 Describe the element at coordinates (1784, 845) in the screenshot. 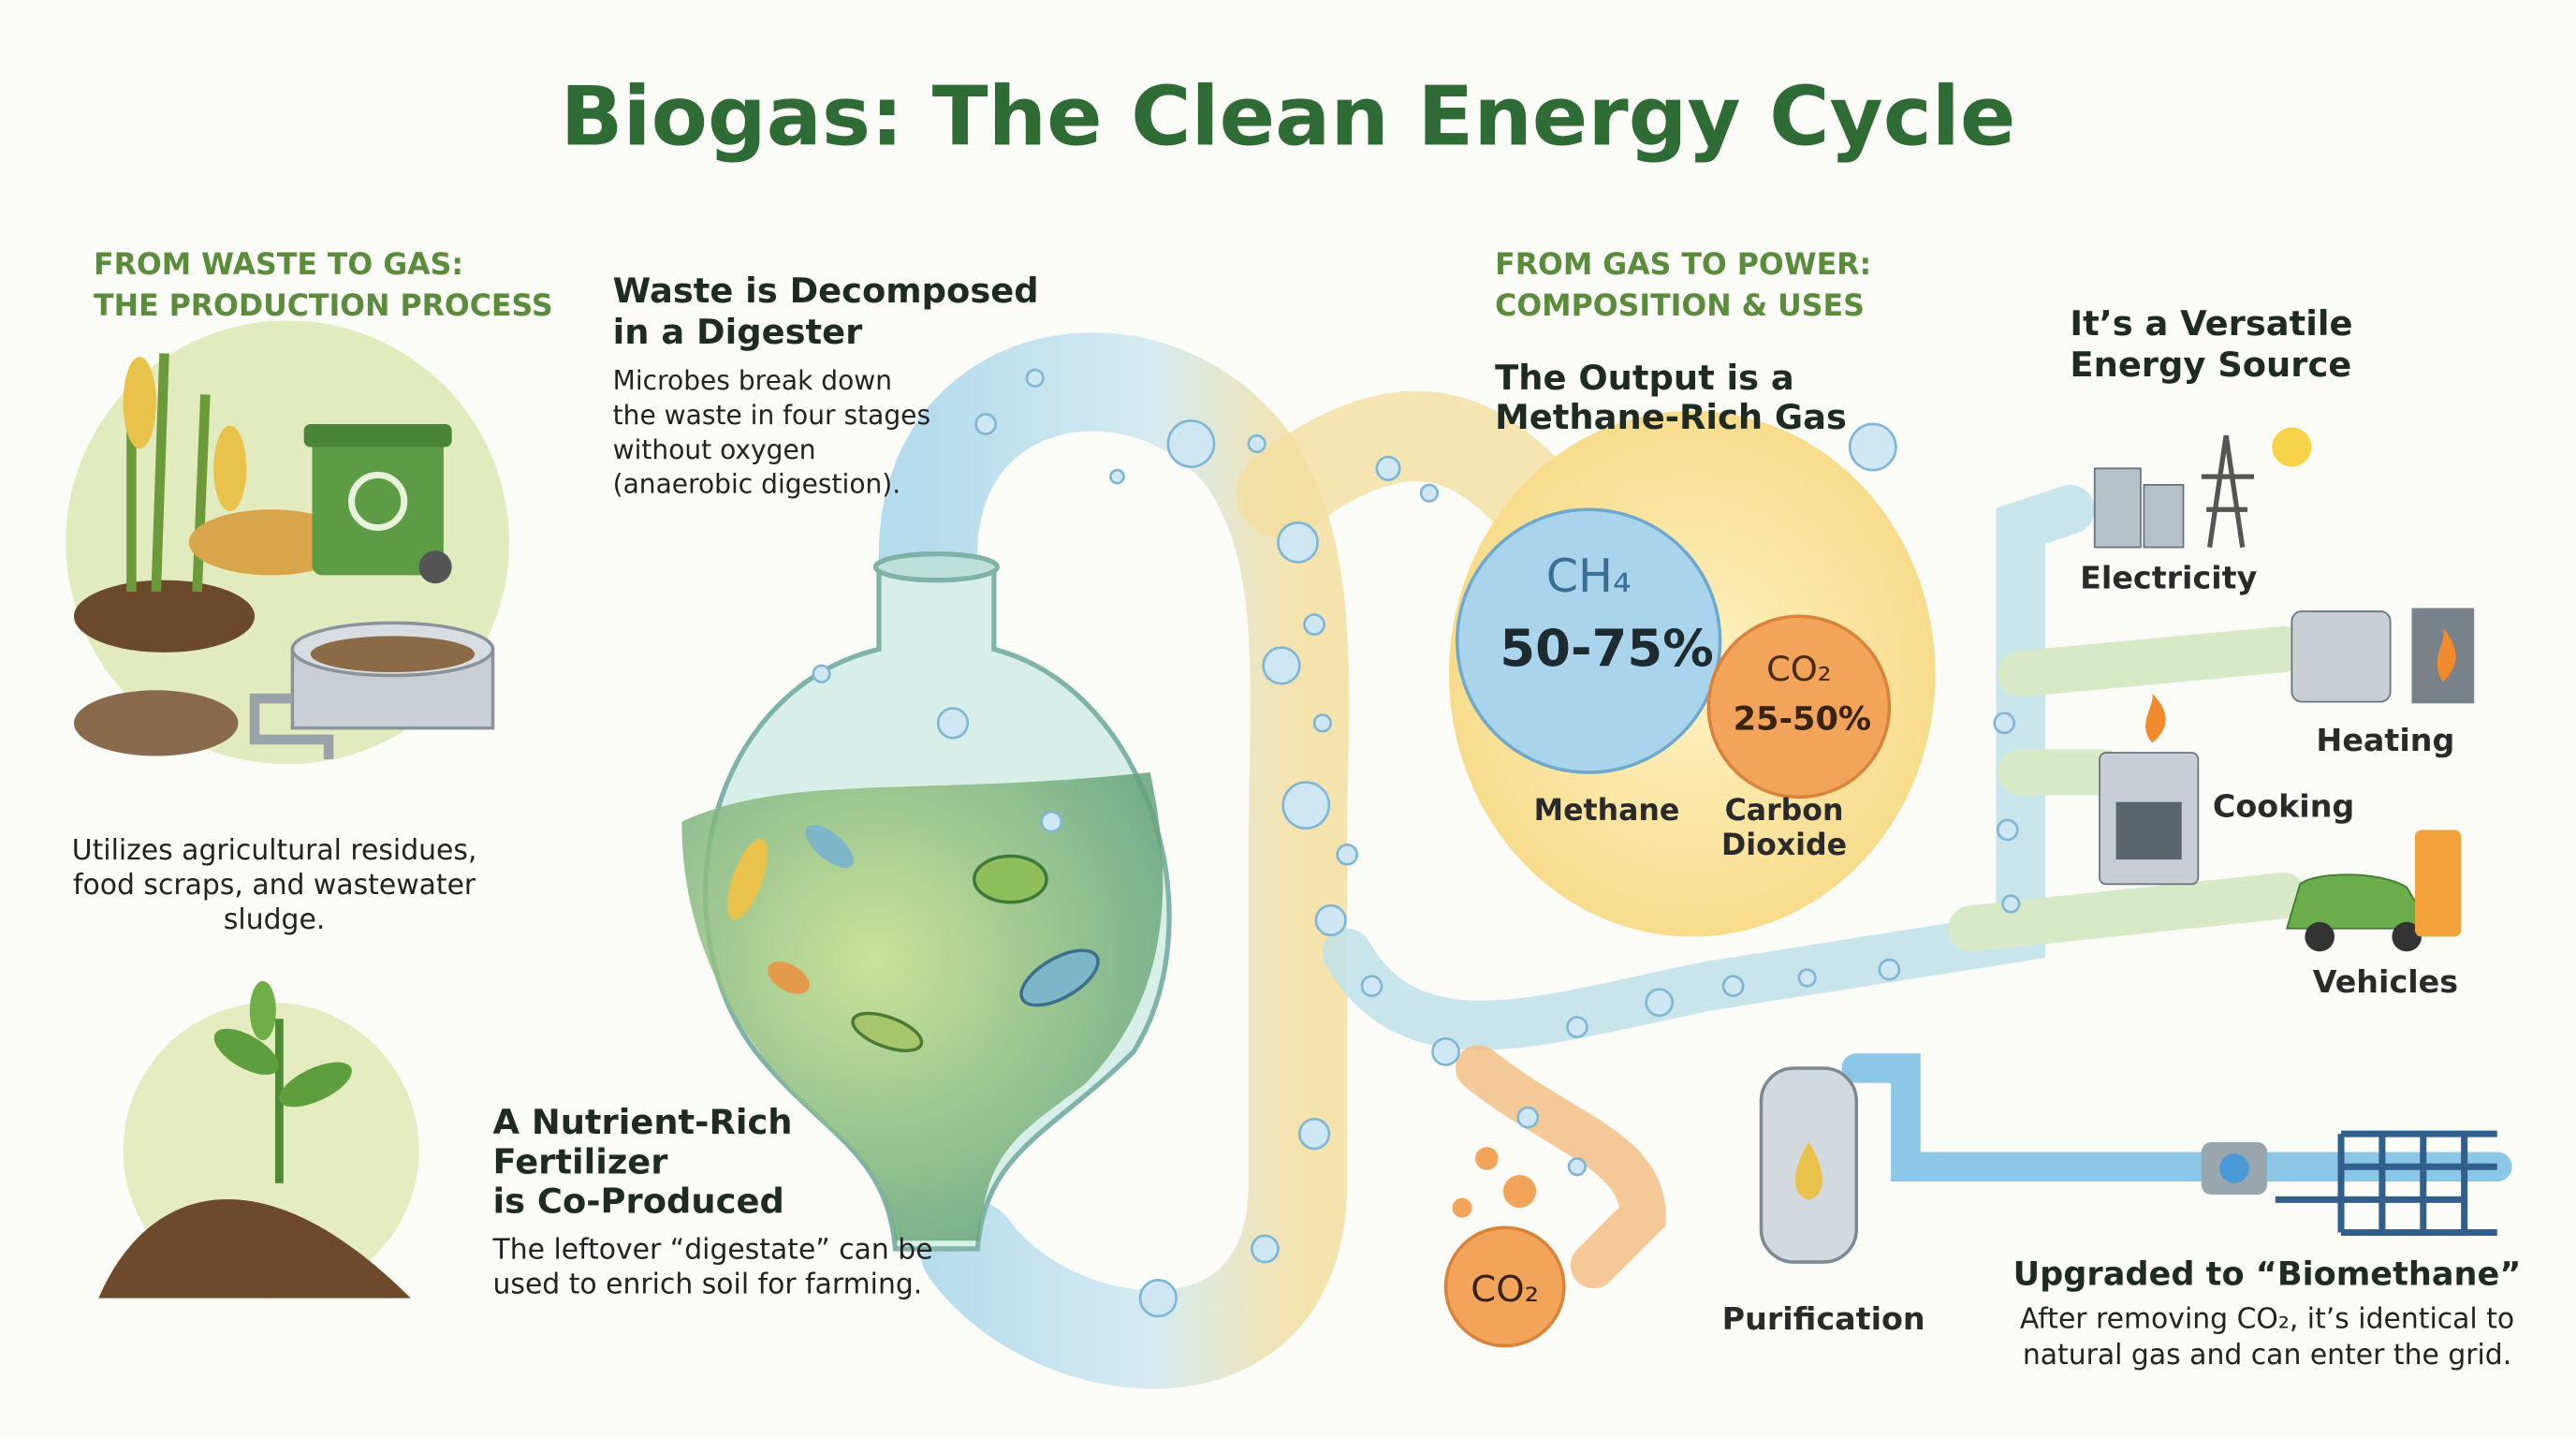

I see `co2-name: Dioxide` at that location.